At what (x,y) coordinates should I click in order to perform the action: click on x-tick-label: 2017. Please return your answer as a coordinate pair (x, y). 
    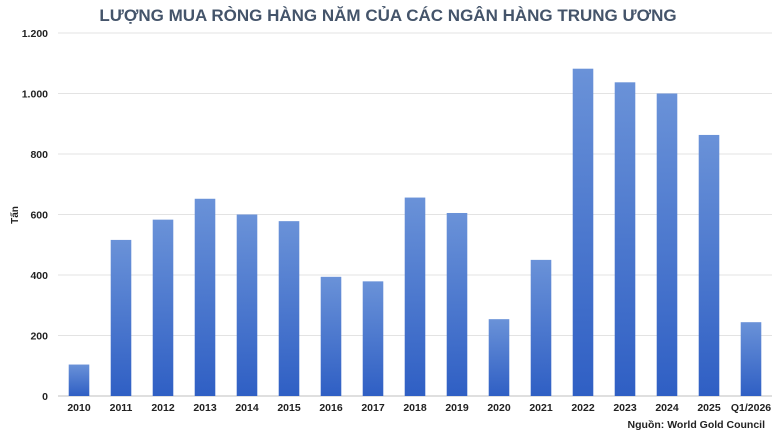
    Looking at the image, I should click on (373, 408).